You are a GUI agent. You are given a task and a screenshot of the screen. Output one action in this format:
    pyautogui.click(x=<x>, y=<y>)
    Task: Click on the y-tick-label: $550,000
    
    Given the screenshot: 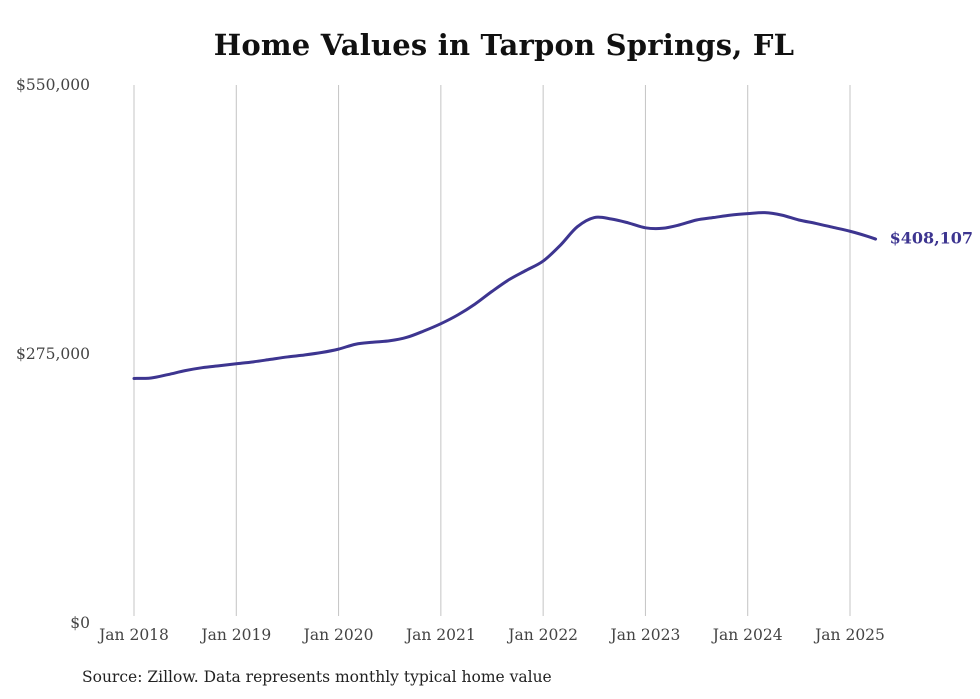 What is the action you would take?
    pyautogui.click(x=53, y=85)
    